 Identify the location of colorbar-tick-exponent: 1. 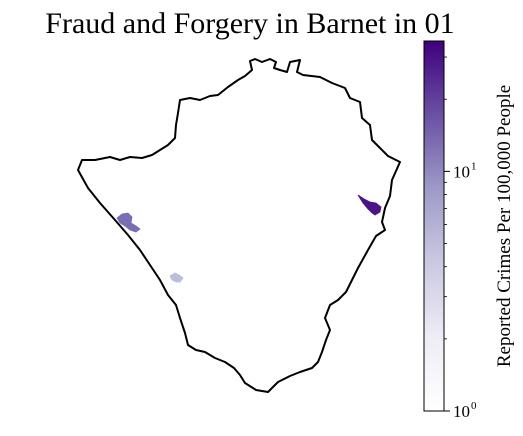
(474, 166).